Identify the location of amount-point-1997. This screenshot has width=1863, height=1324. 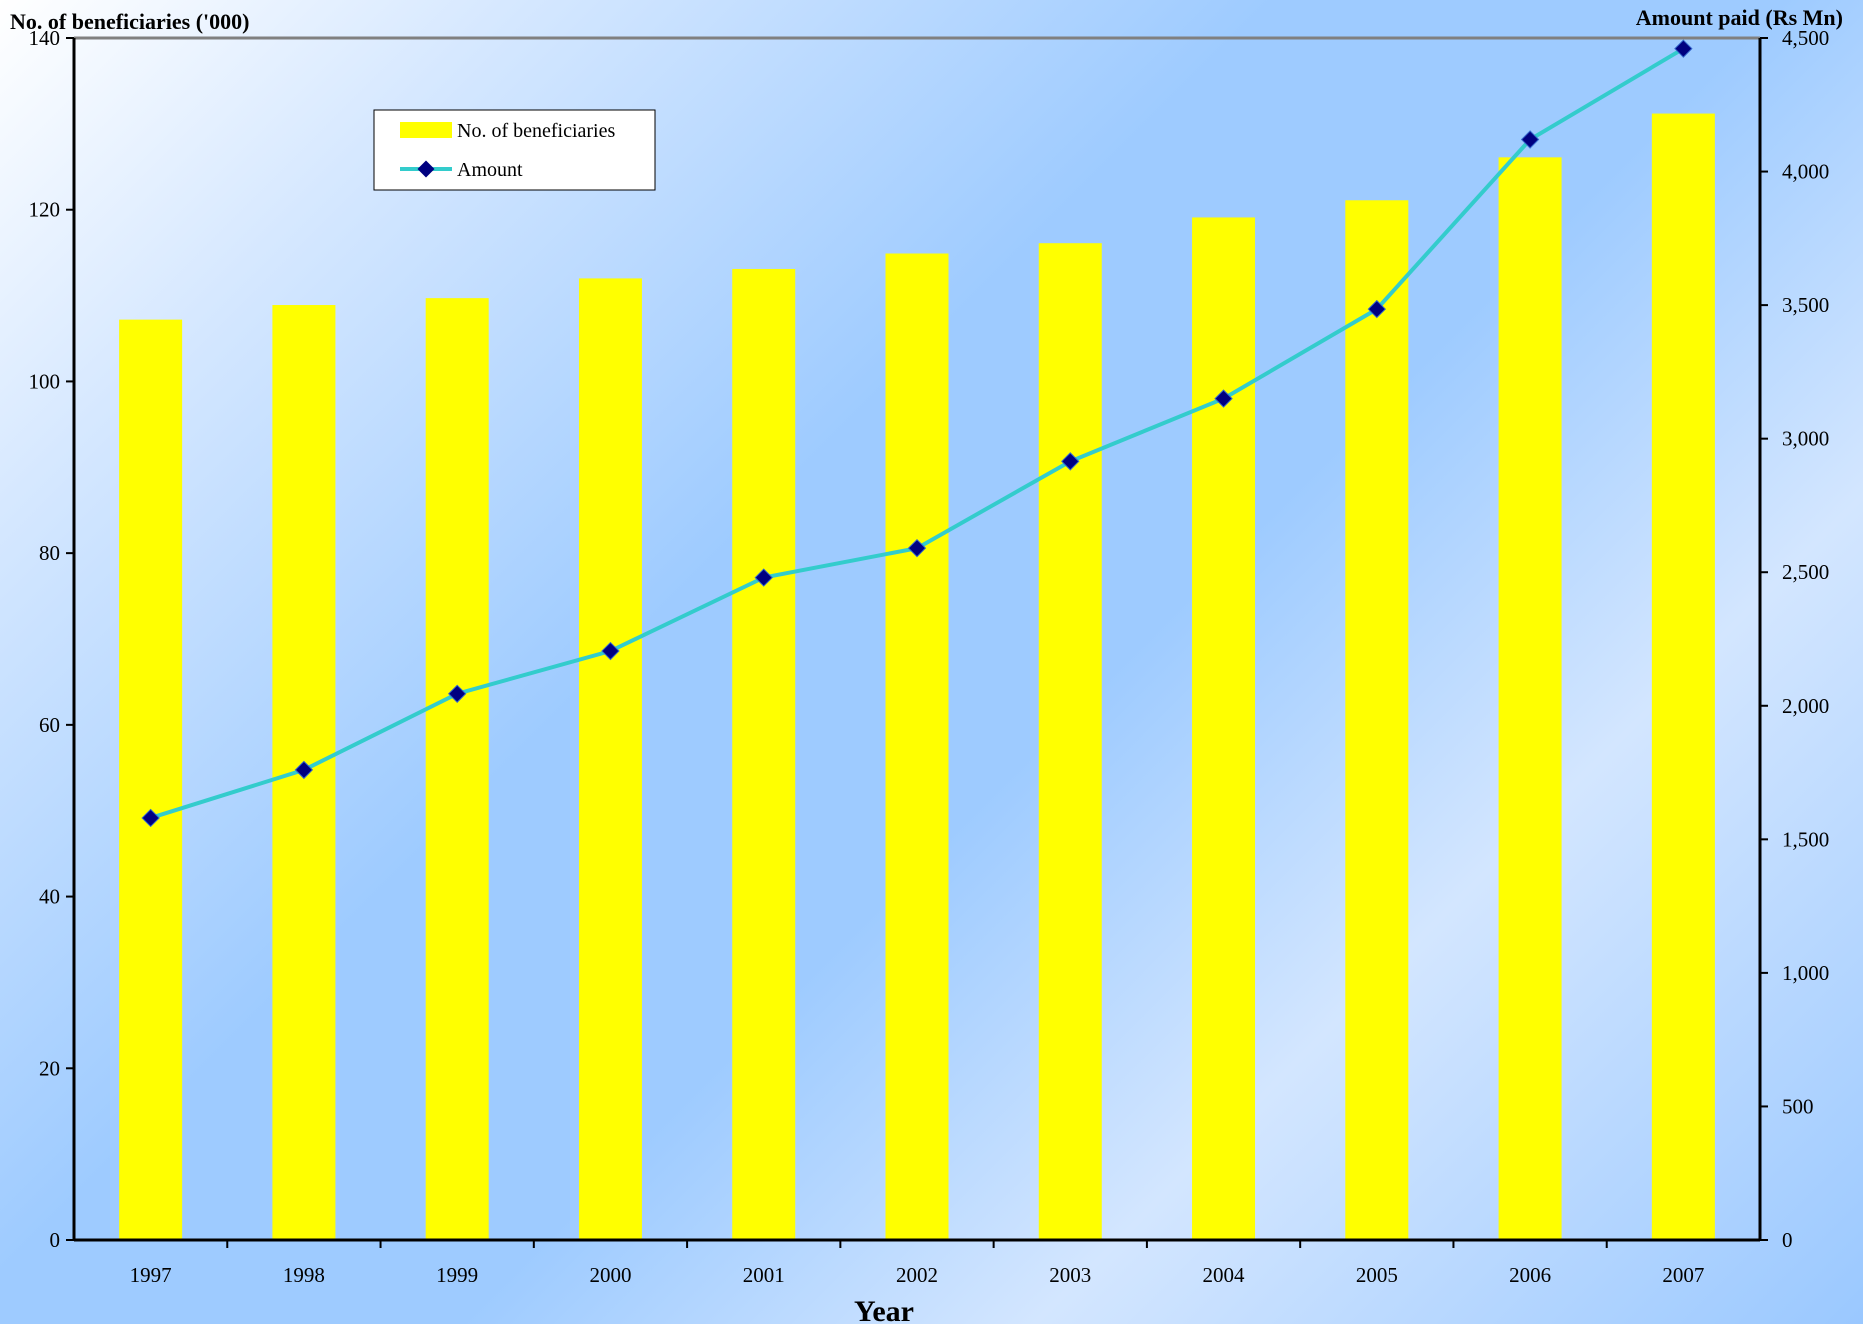
(150, 818).